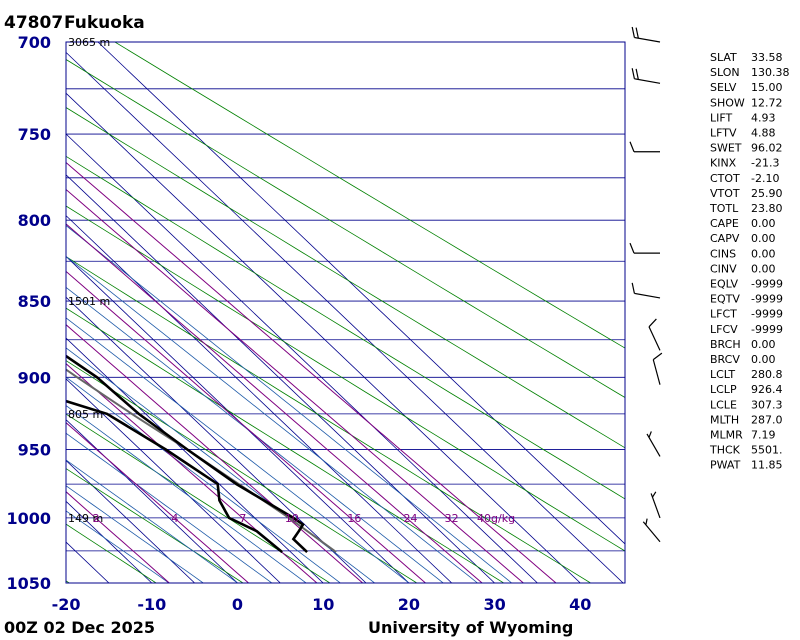 This screenshot has height=640, width=800. I want to click on temperature-label: -10, so click(151, 604).